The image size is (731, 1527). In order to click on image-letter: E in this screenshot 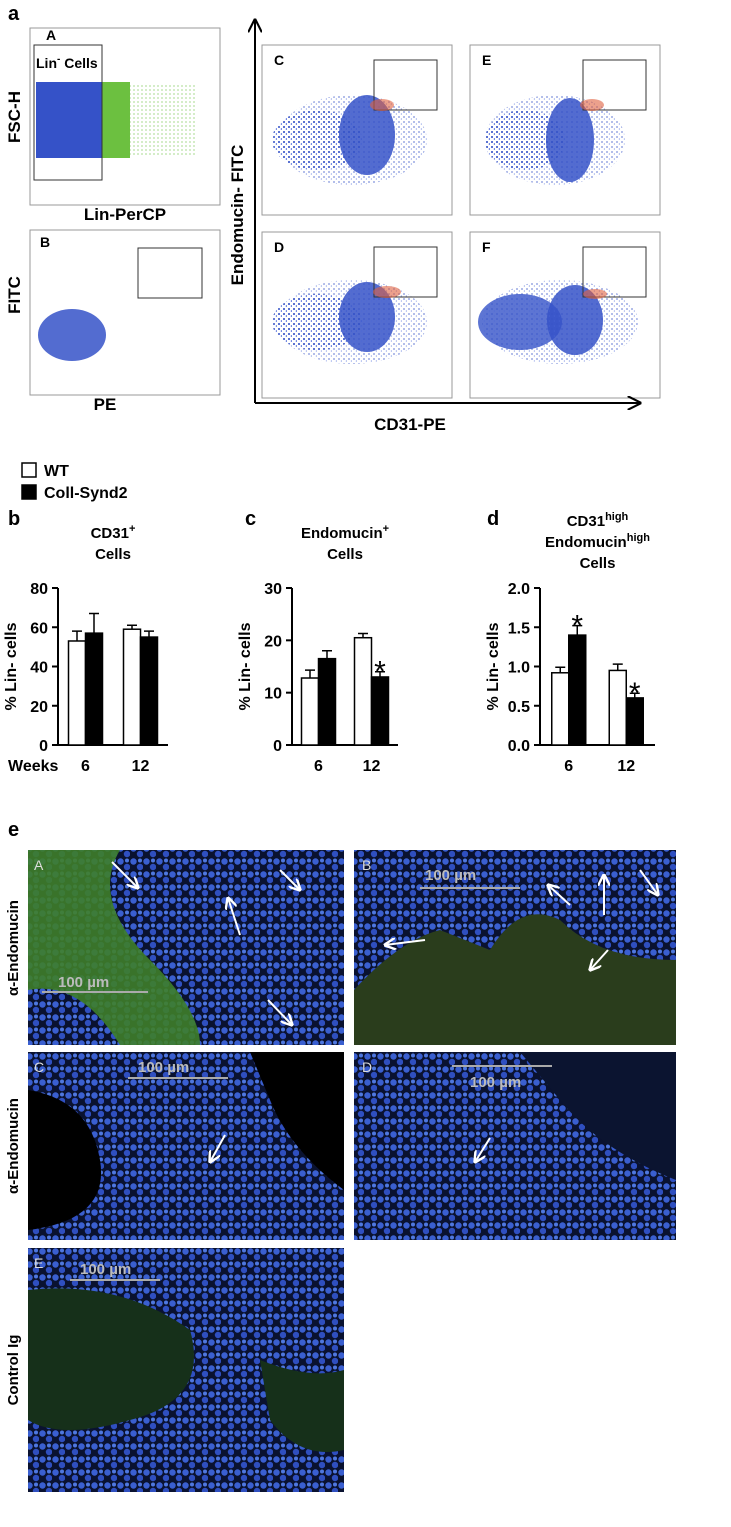, I will do `click(38, 1263)`.